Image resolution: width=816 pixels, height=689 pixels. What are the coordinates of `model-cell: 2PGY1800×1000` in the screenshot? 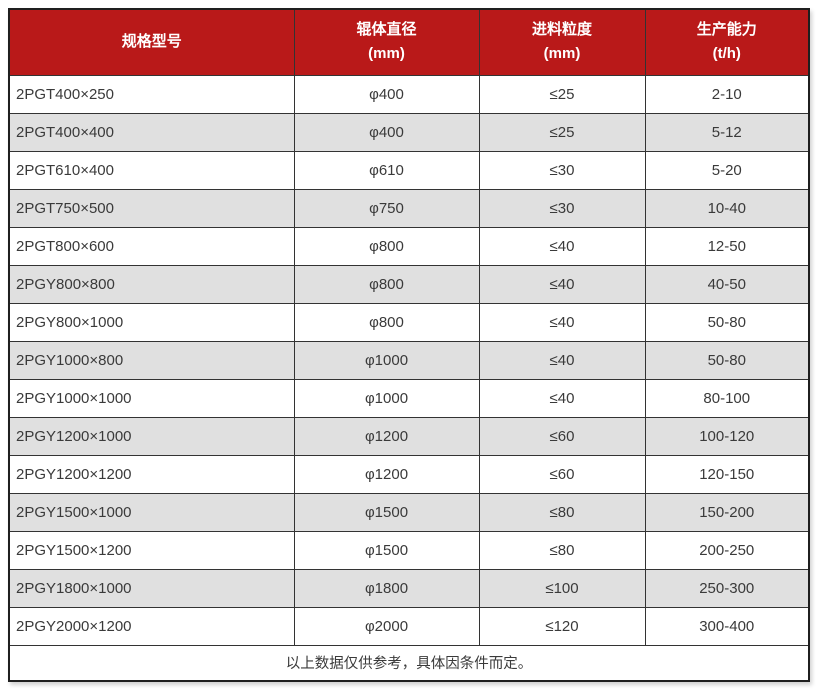 It's located at (151, 588).